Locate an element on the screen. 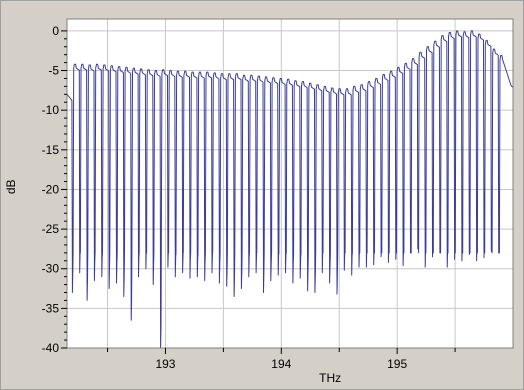 This screenshot has height=390, width=524. x-tick-label: 193 is located at coordinates (165, 364).